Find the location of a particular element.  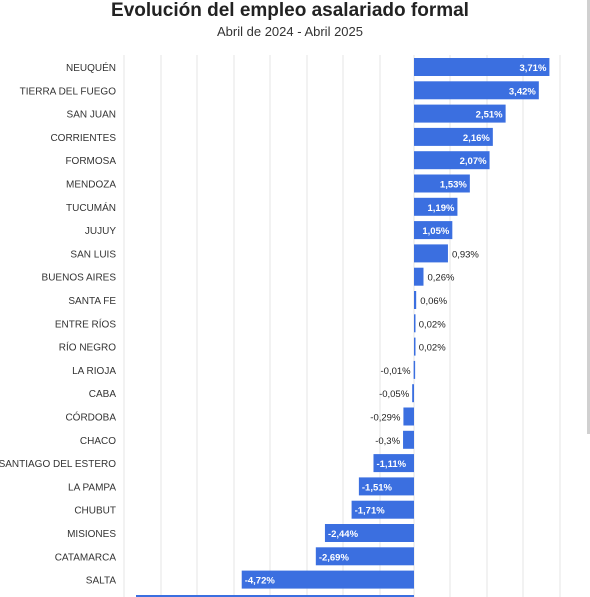

value-label: -0,3% is located at coordinates (387, 441).